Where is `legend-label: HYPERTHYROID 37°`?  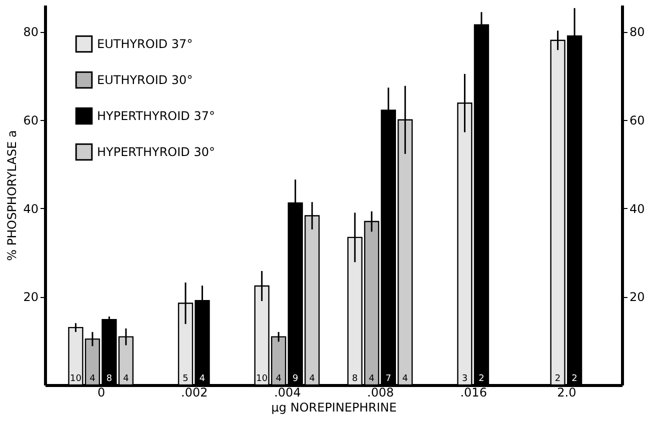 legend-label: HYPERTHYROID 37° is located at coordinates (156, 116).